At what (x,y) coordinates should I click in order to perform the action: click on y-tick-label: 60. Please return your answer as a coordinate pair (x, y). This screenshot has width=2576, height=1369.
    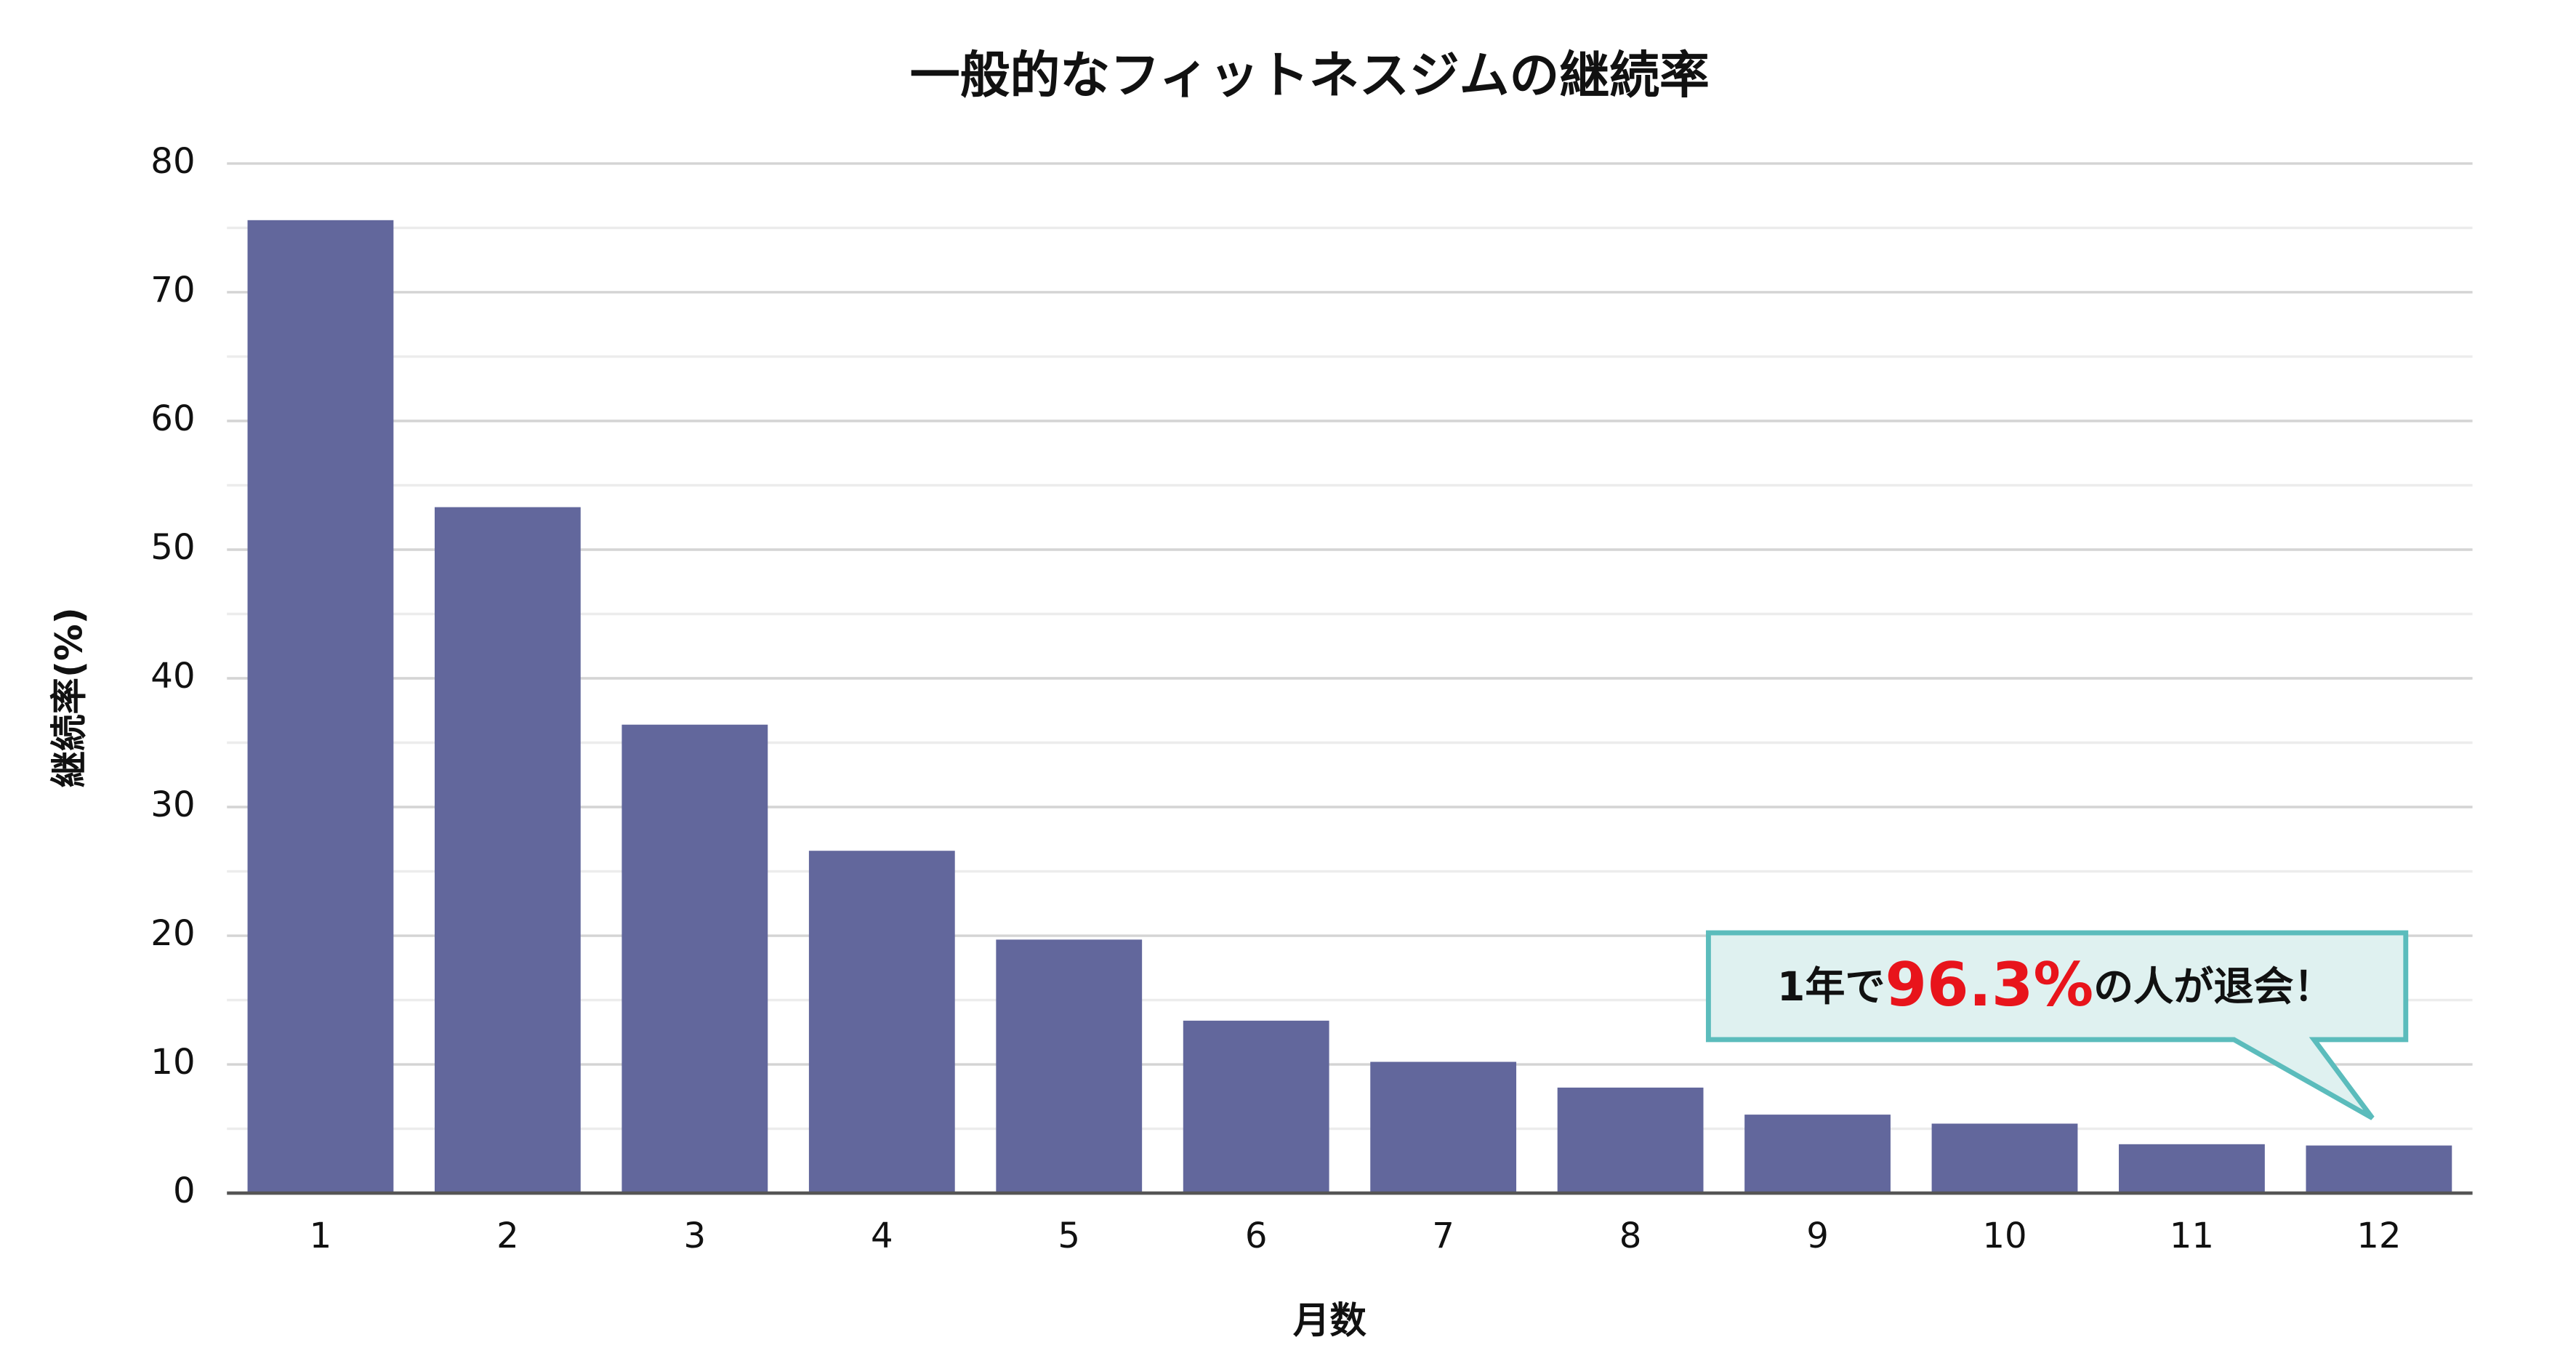
    Looking at the image, I should click on (172, 418).